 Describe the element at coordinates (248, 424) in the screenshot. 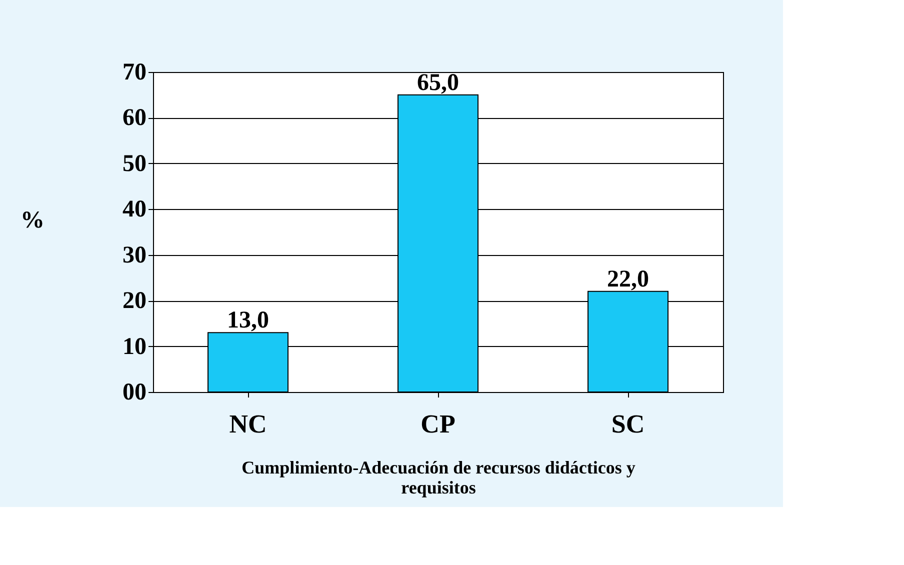

I see `x-tick-label: NC` at that location.